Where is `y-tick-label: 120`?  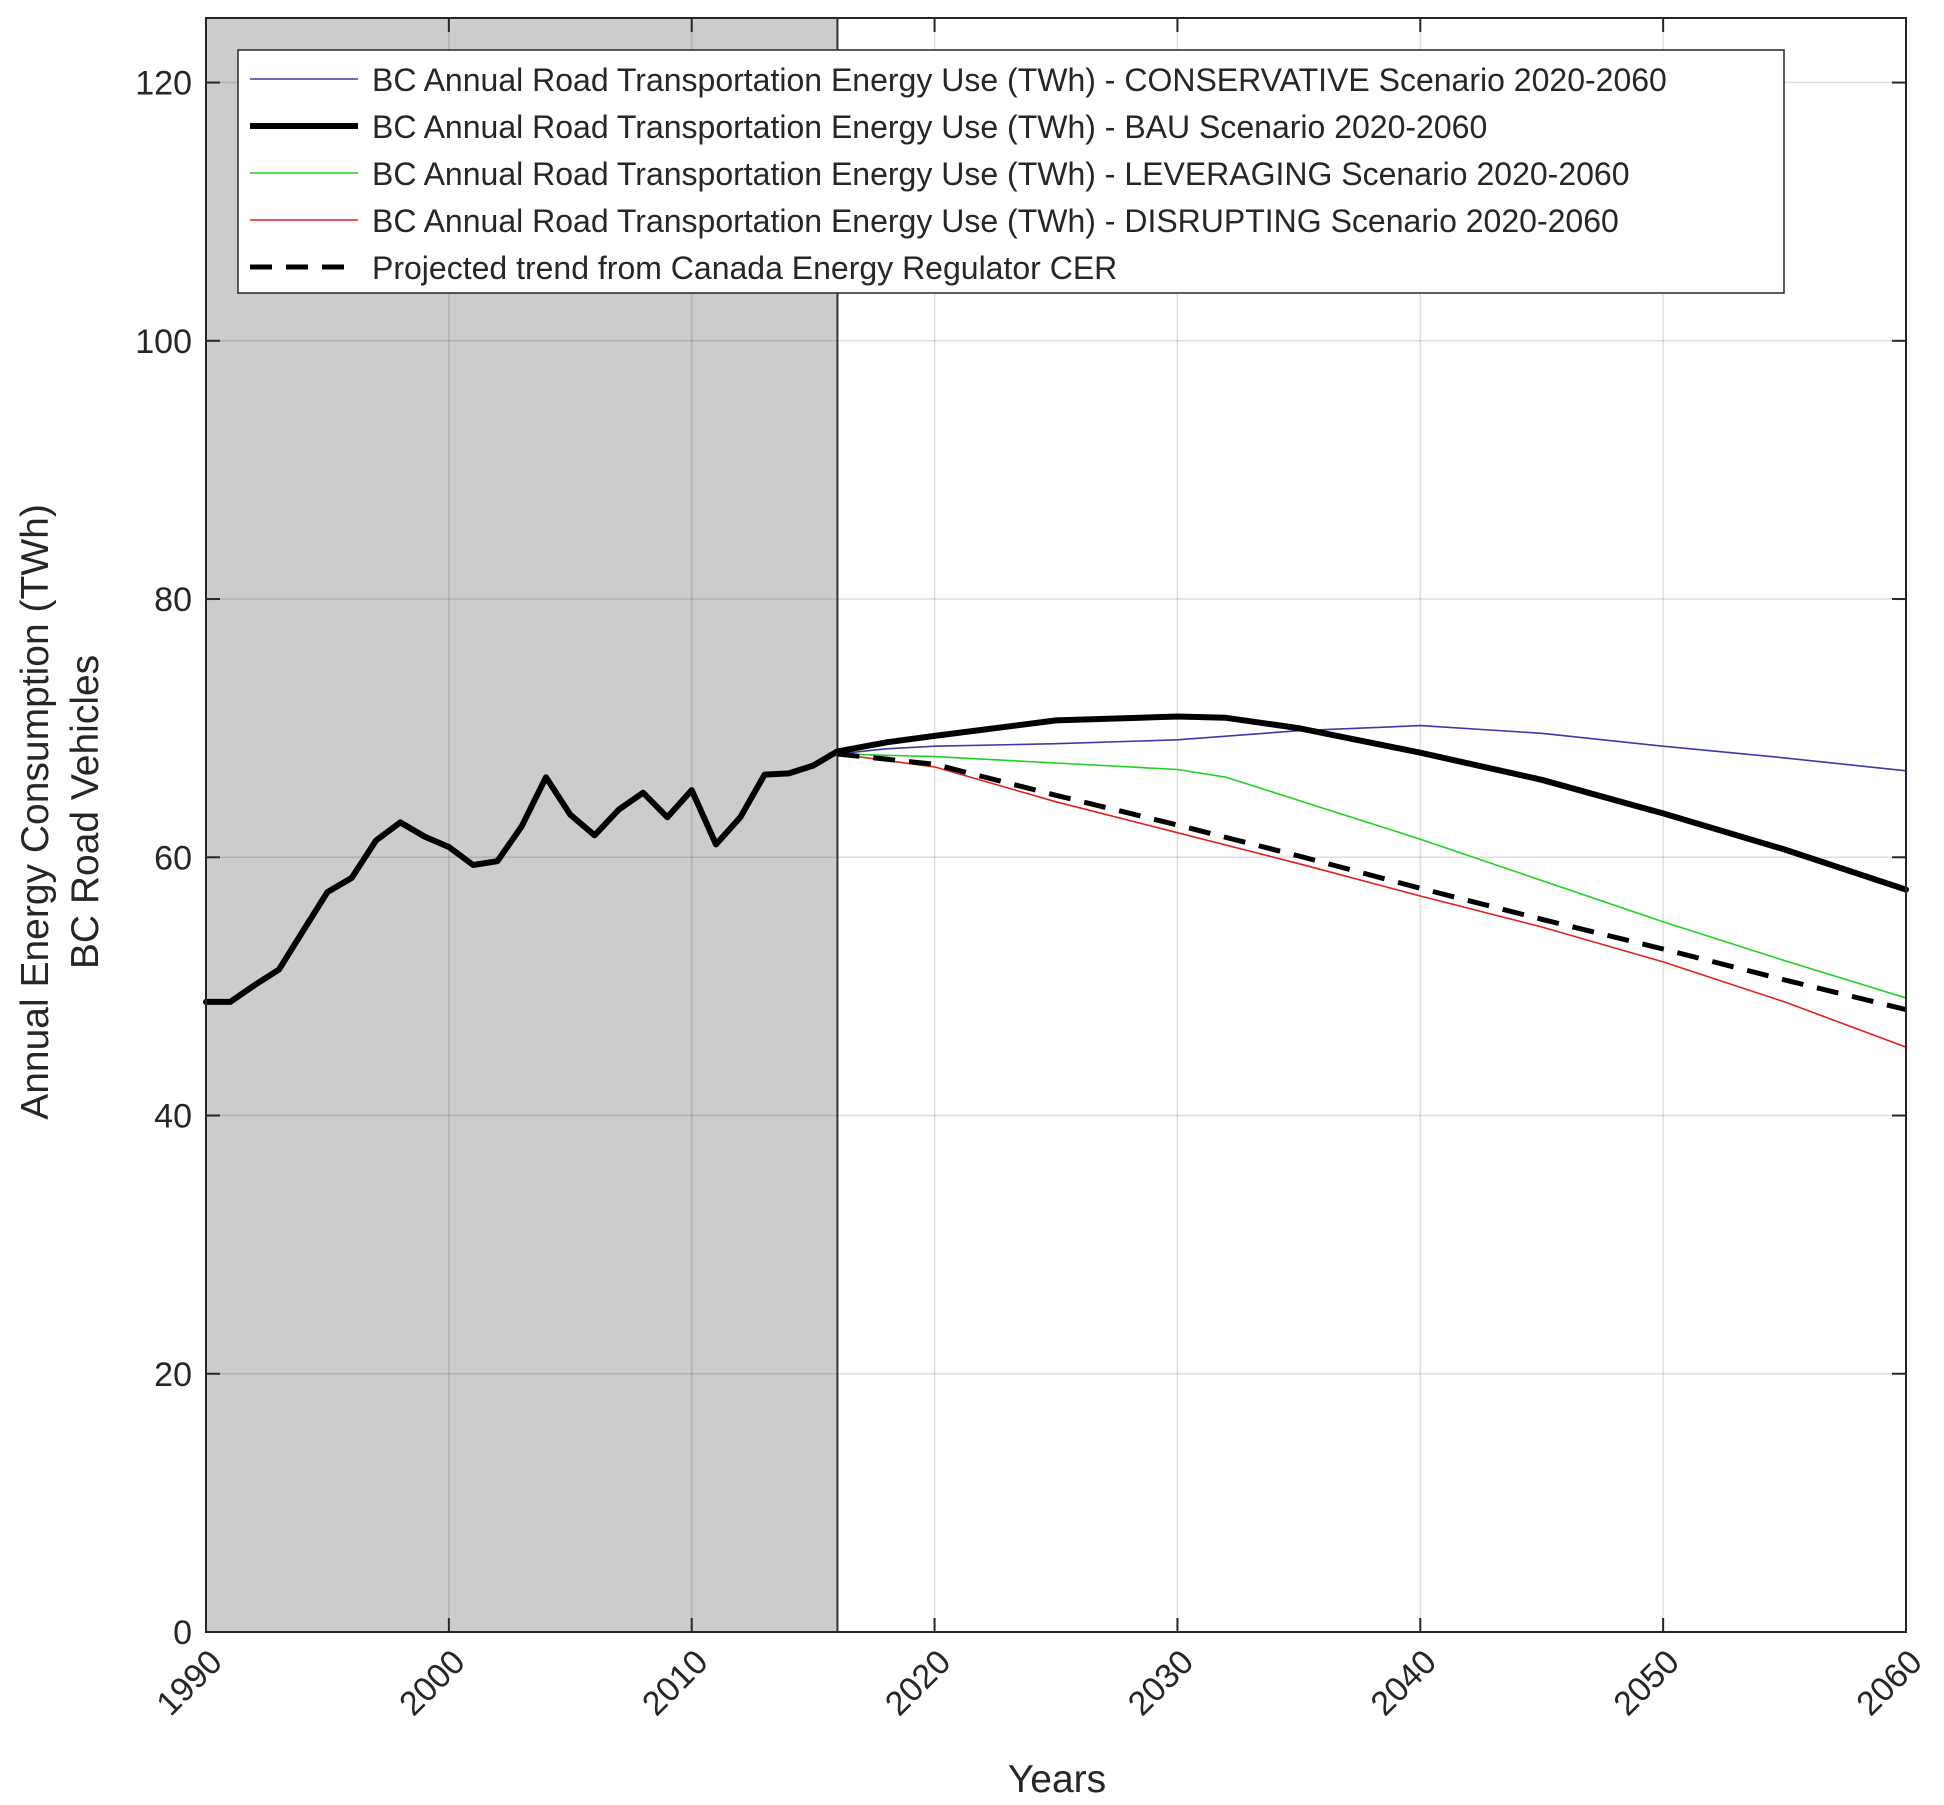 y-tick-label: 120 is located at coordinates (163, 84).